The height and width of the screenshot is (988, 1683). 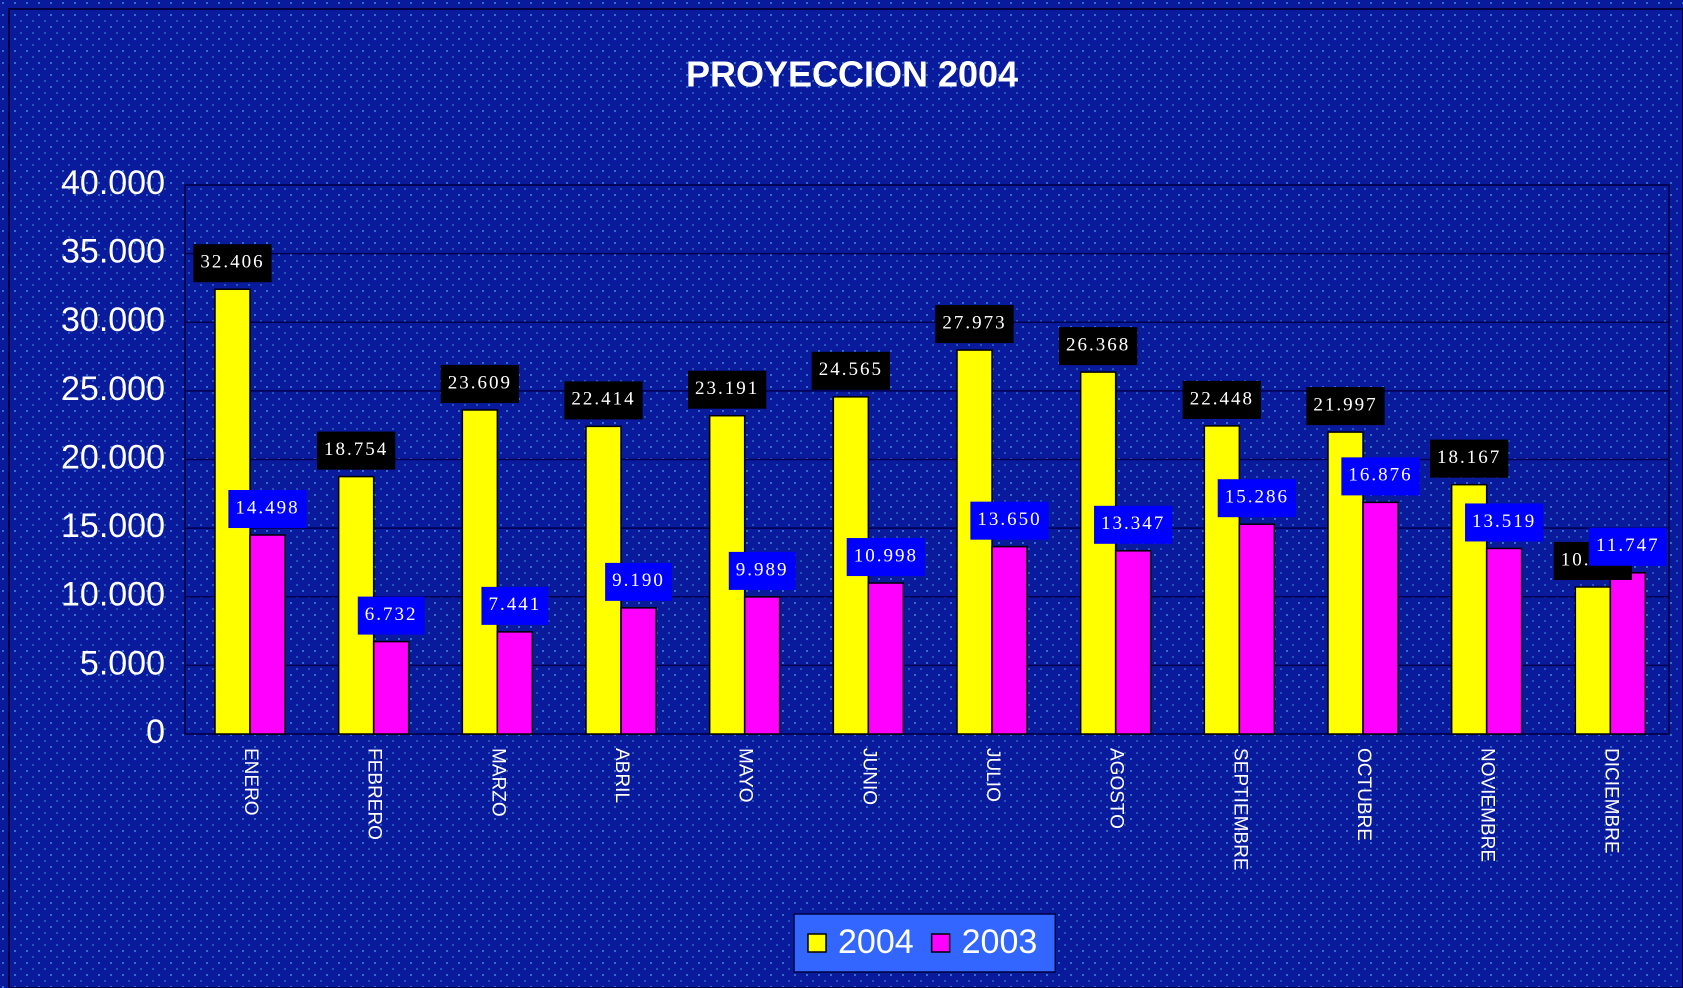 I want to click on data-label: 22.414, so click(x=603, y=399).